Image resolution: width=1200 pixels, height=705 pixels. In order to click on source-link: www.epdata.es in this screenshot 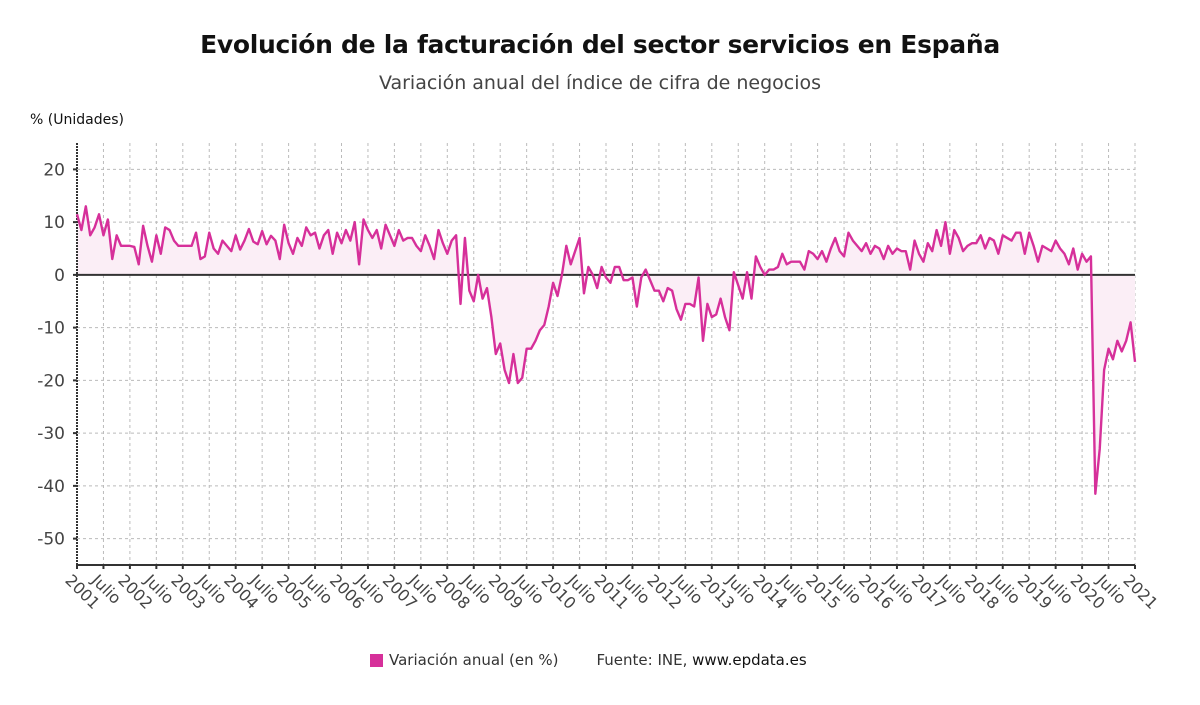, I will do `click(749, 660)`.